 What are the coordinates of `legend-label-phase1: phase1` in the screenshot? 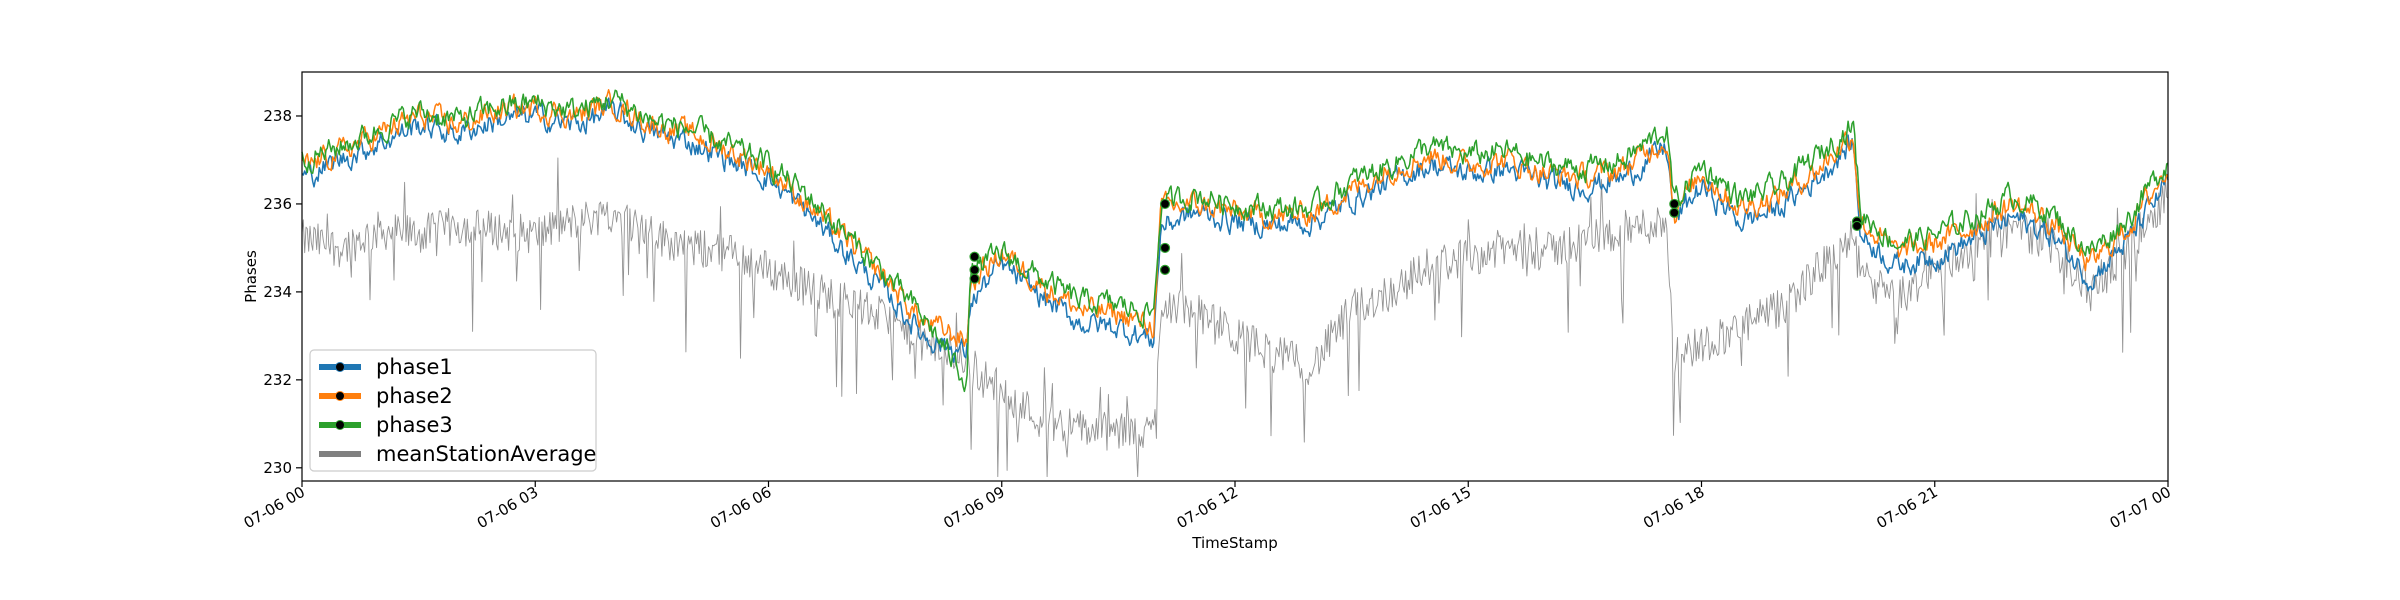 It's located at (414, 367).